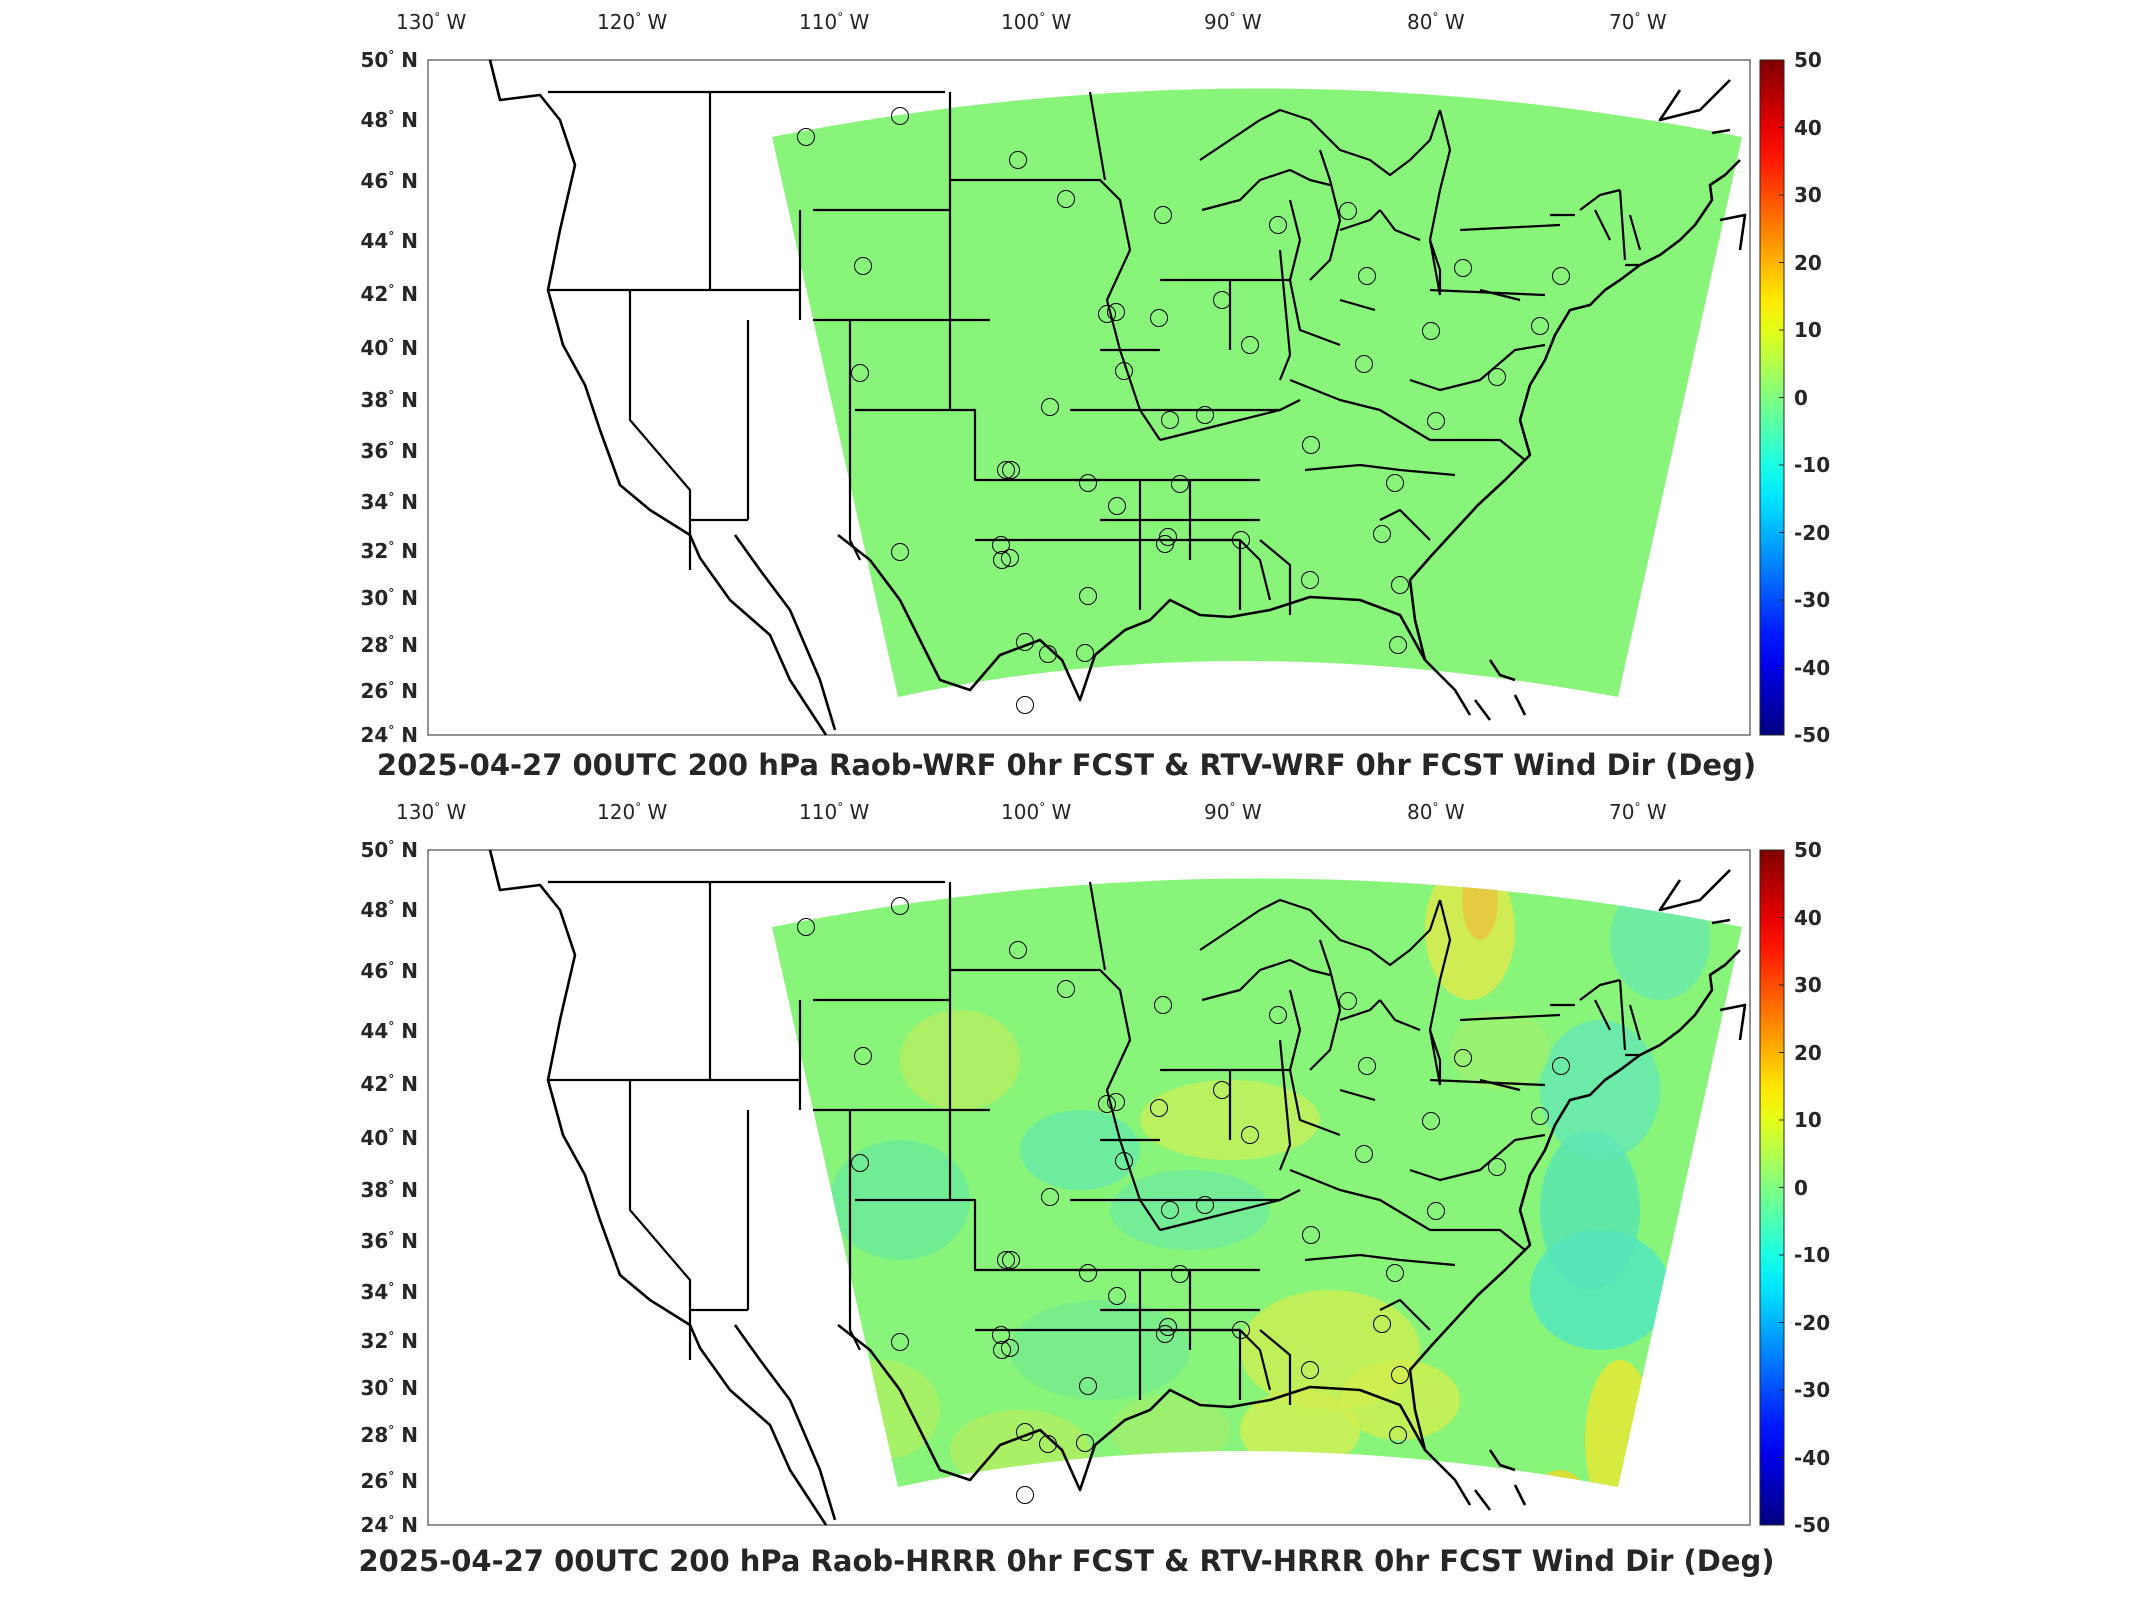 The image size is (2133, 1600). What do you see at coordinates (389, 691) in the screenshot?
I see `latitude-tick-label: 26° N` at bounding box center [389, 691].